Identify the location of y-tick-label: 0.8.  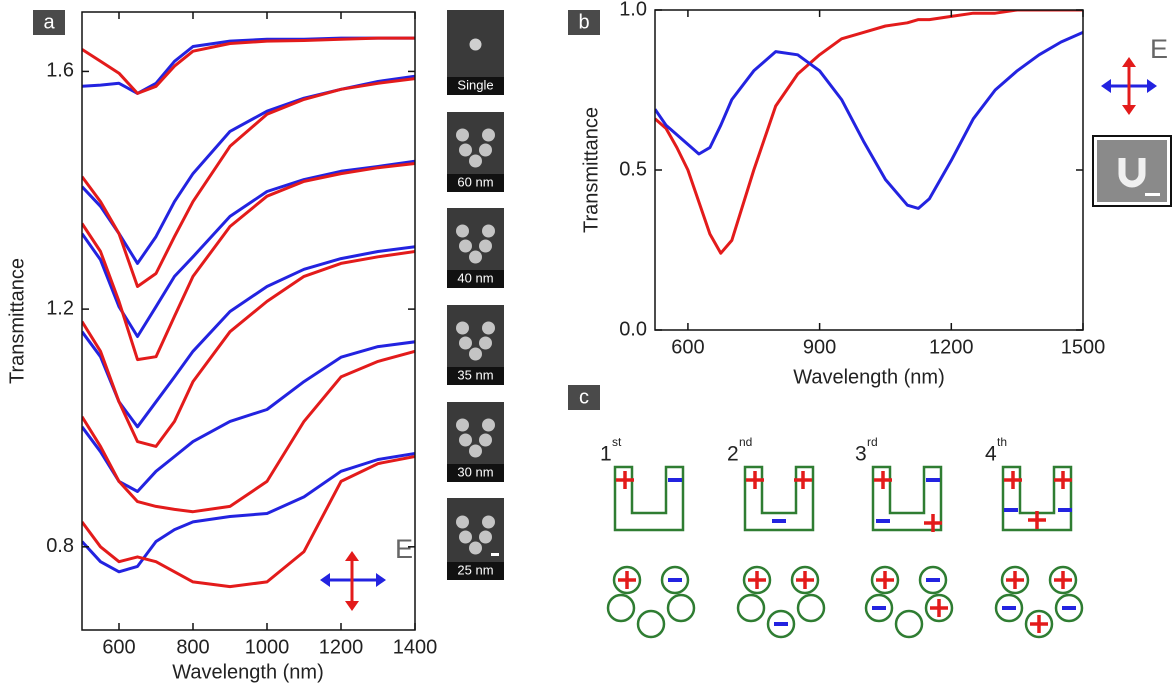
(60, 546).